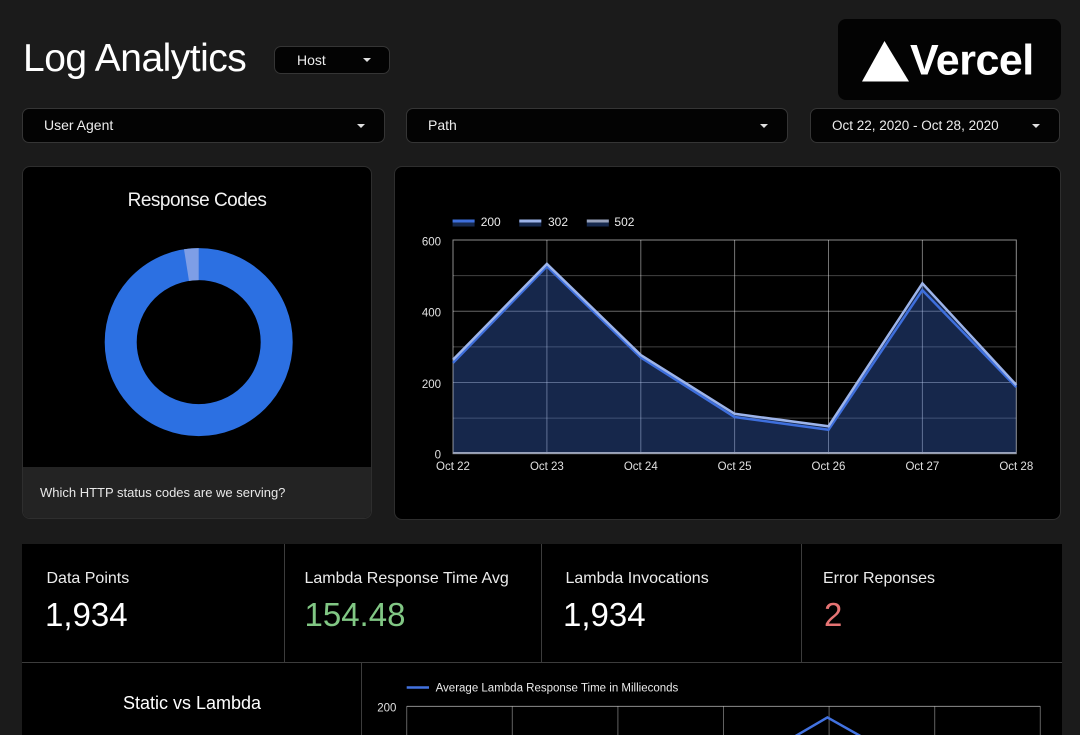 Image resolution: width=1080 pixels, height=735 pixels. What do you see at coordinates (735, 467) in the screenshot?
I see `svg-text: Oct 25` at bounding box center [735, 467].